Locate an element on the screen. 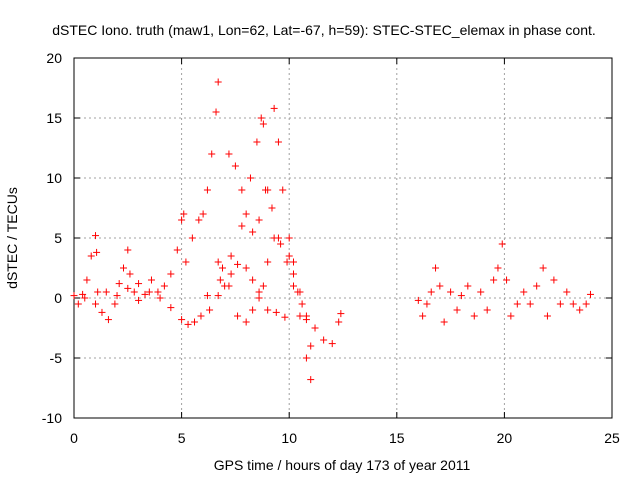  x-axis-label: GPS time / hours of day 173 of year 2011 is located at coordinates (342, 465).